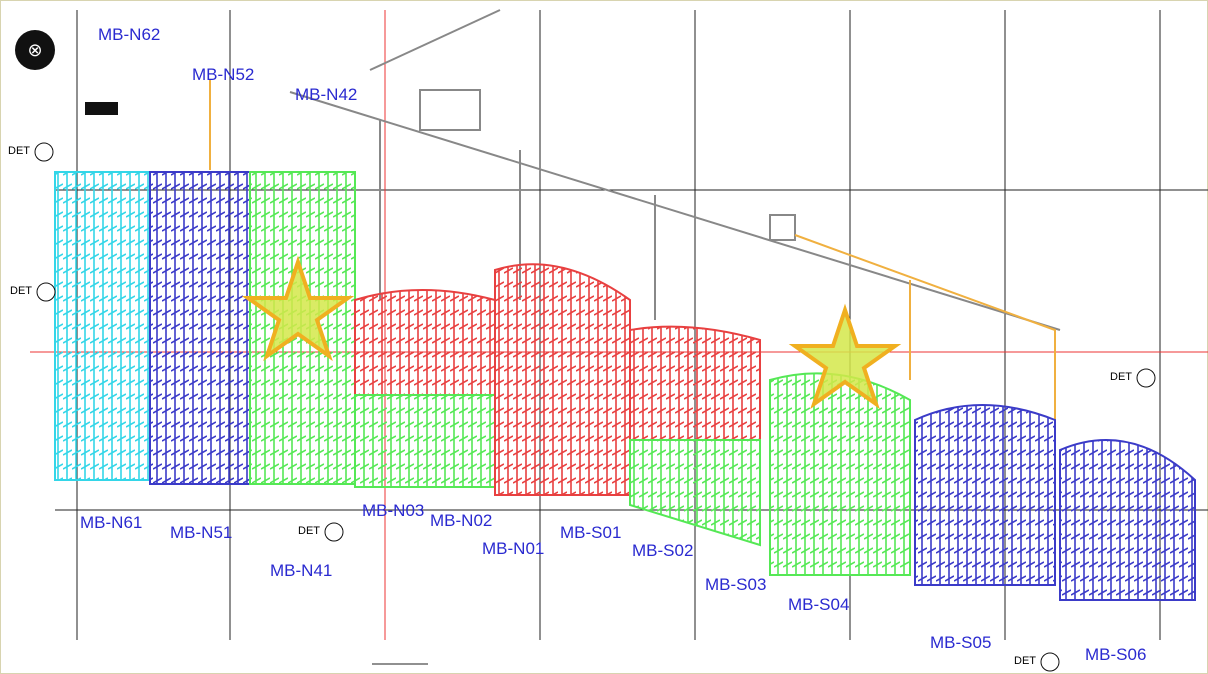 The width and height of the screenshot is (1208, 674). Describe the element at coordinates (590, 532) in the screenshot. I see `block-label: MB-S01` at that location.